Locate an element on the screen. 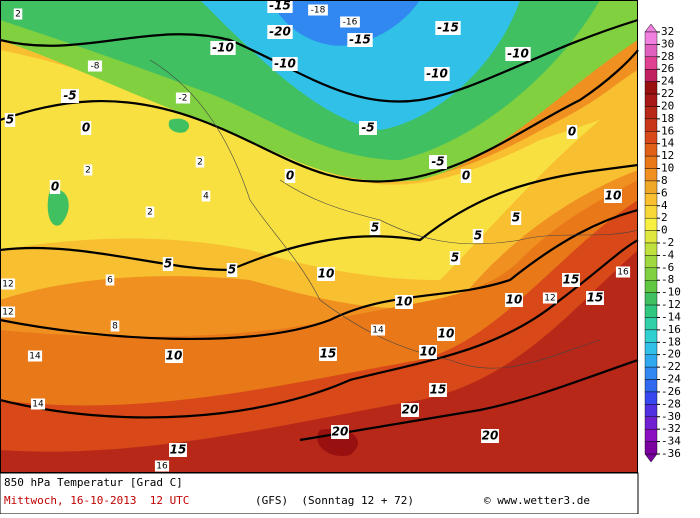 The height and width of the screenshot is (518, 700). colorbar-tick-label: -4 is located at coordinates (668, 254).